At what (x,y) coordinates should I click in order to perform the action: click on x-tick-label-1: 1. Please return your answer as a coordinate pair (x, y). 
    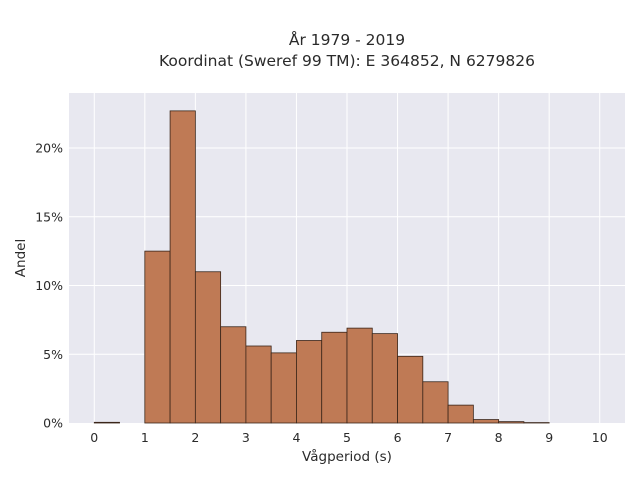
    Looking at the image, I should click on (145, 437).